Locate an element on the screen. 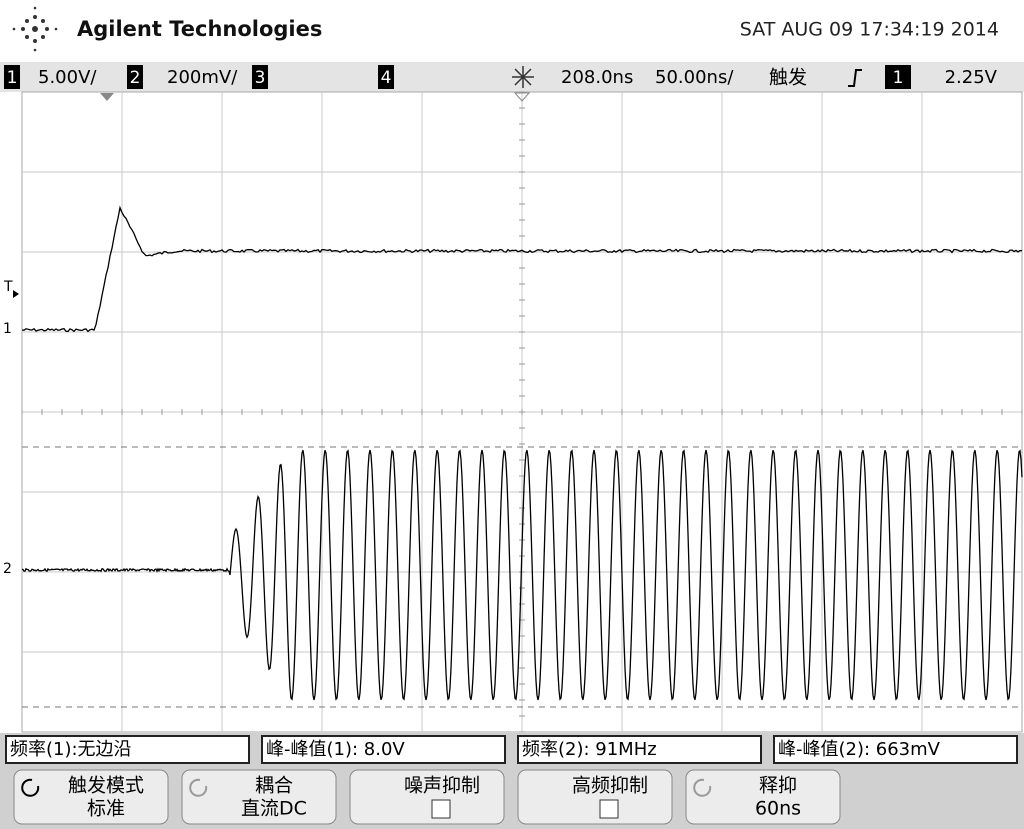 The image size is (1024, 829). measurement: 频率(1):无边沿 is located at coordinates (71, 749).